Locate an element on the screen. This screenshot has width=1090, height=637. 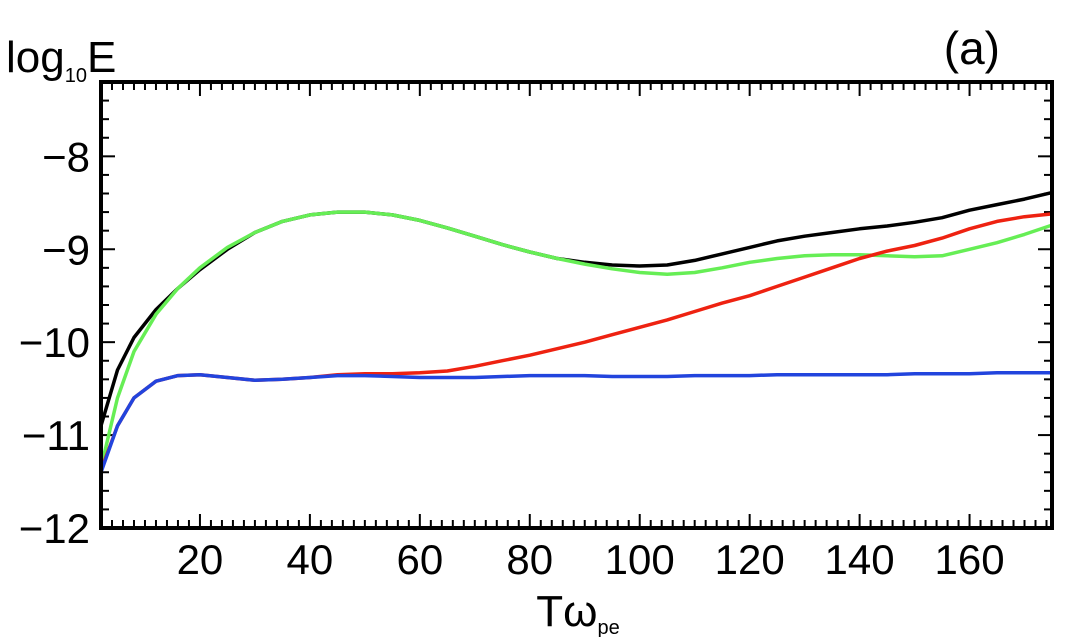
y-axis-title: log10E is located at coordinates (61, 60).